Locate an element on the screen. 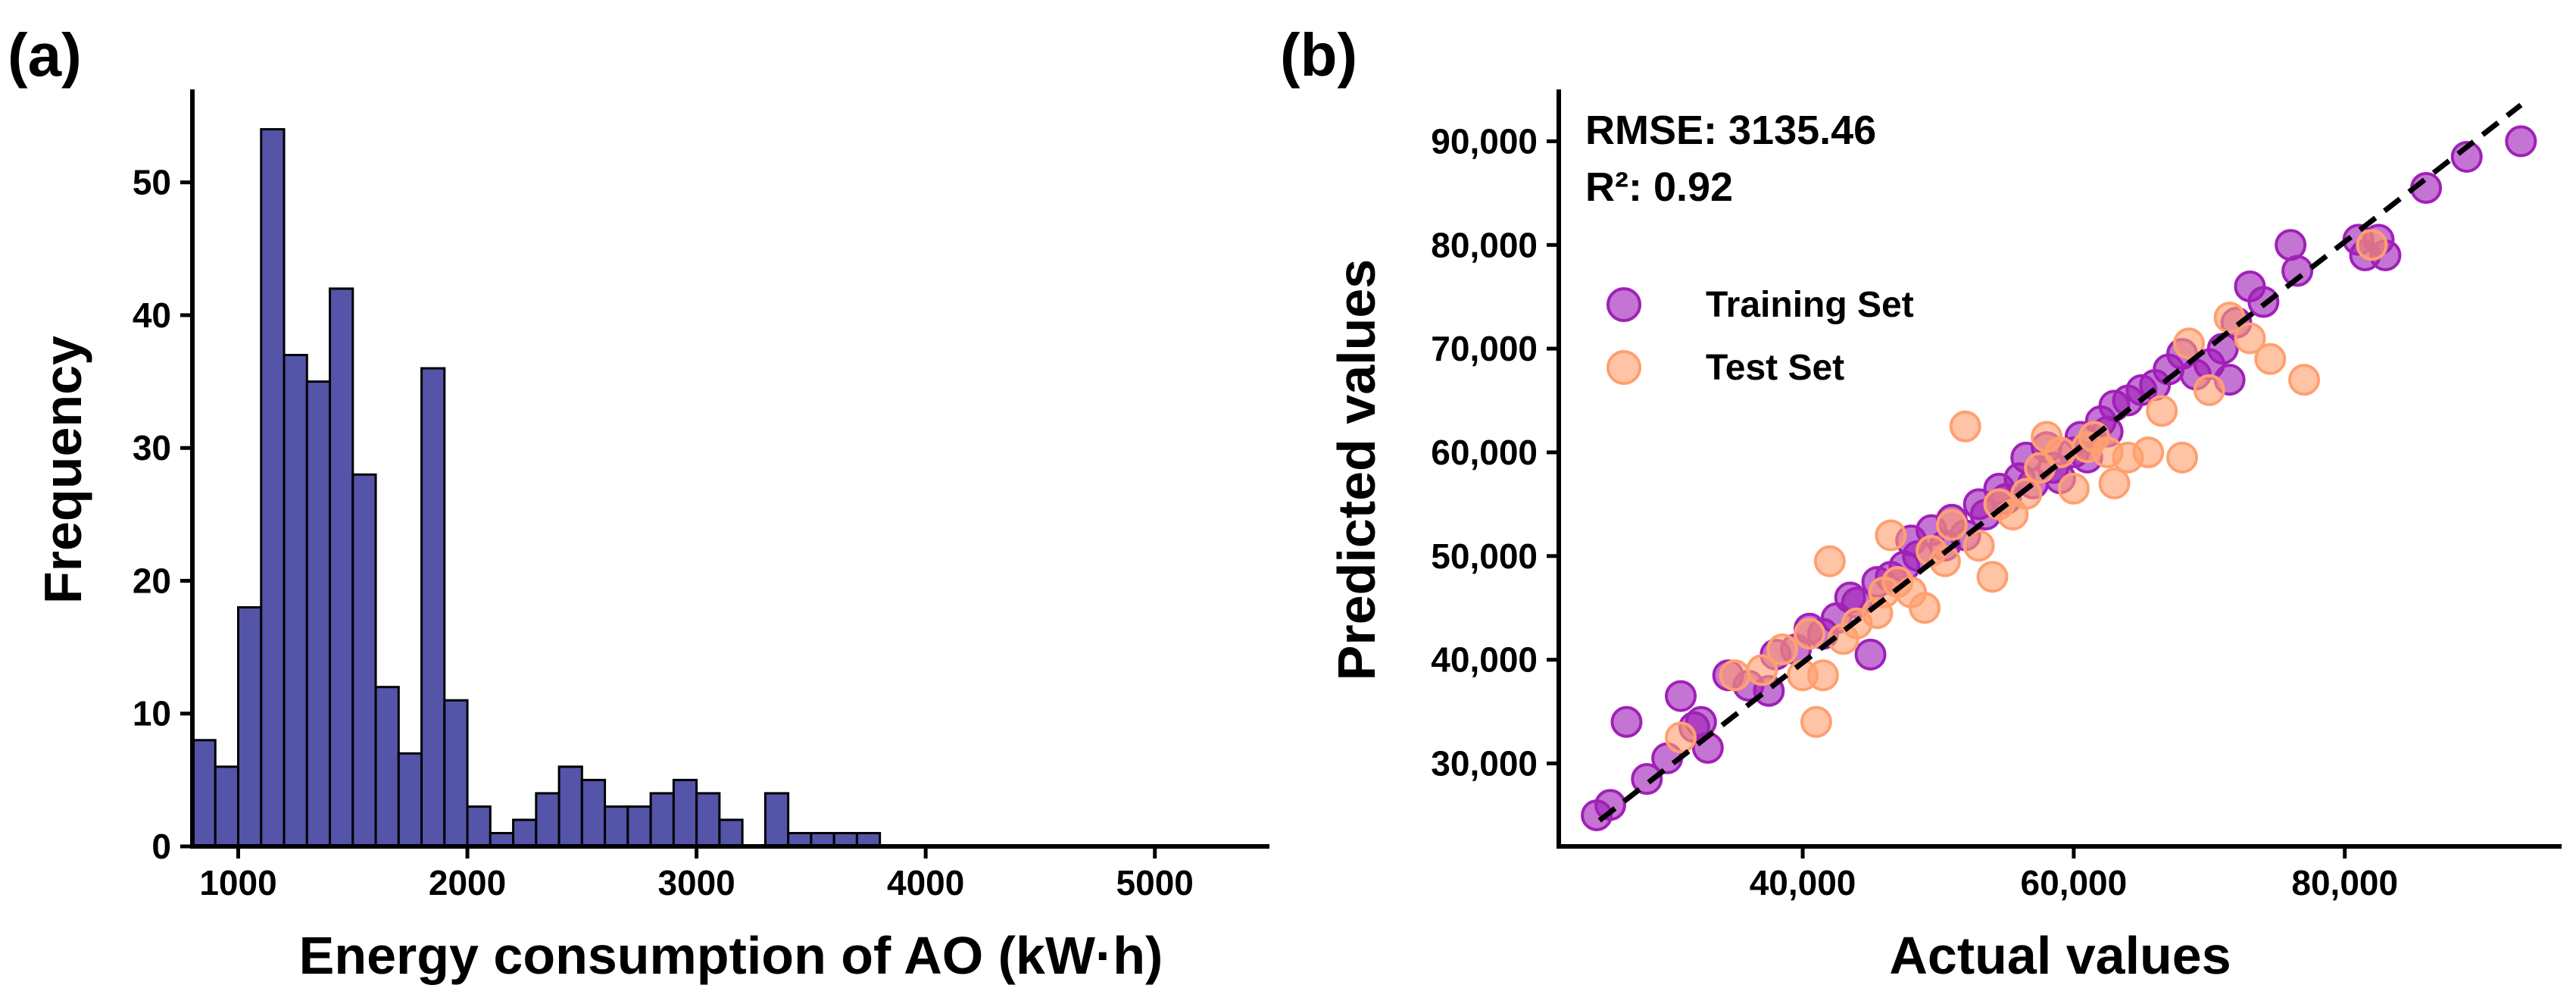  histogram-x-ticks: 1000 2000 3000 4000 5000 is located at coordinates (697, 874).